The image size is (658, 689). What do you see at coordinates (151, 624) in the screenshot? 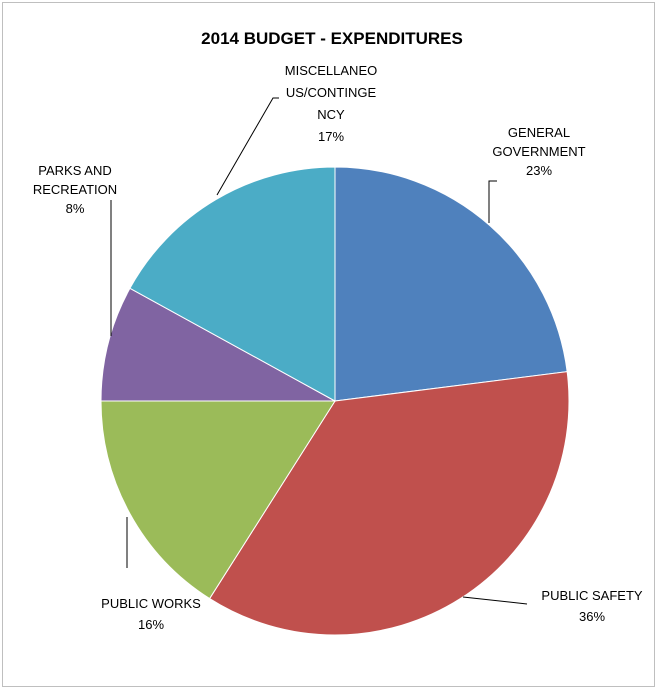
I see `slice-percent: 16%` at bounding box center [151, 624].